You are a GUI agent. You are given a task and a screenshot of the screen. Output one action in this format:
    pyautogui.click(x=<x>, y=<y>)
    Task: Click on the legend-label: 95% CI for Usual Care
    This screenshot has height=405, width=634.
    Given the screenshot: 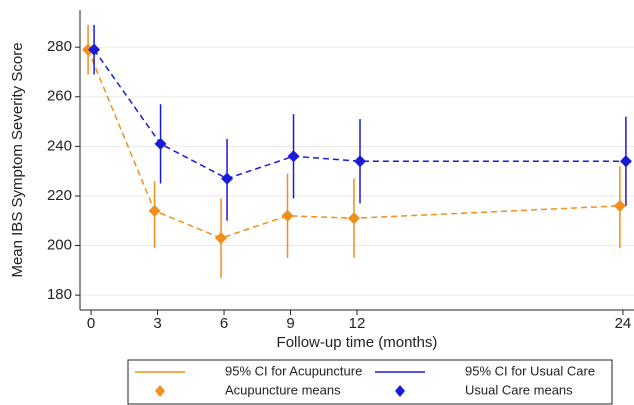 What is the action you would take?
    pyautogui.click(x=530, y=370)
    